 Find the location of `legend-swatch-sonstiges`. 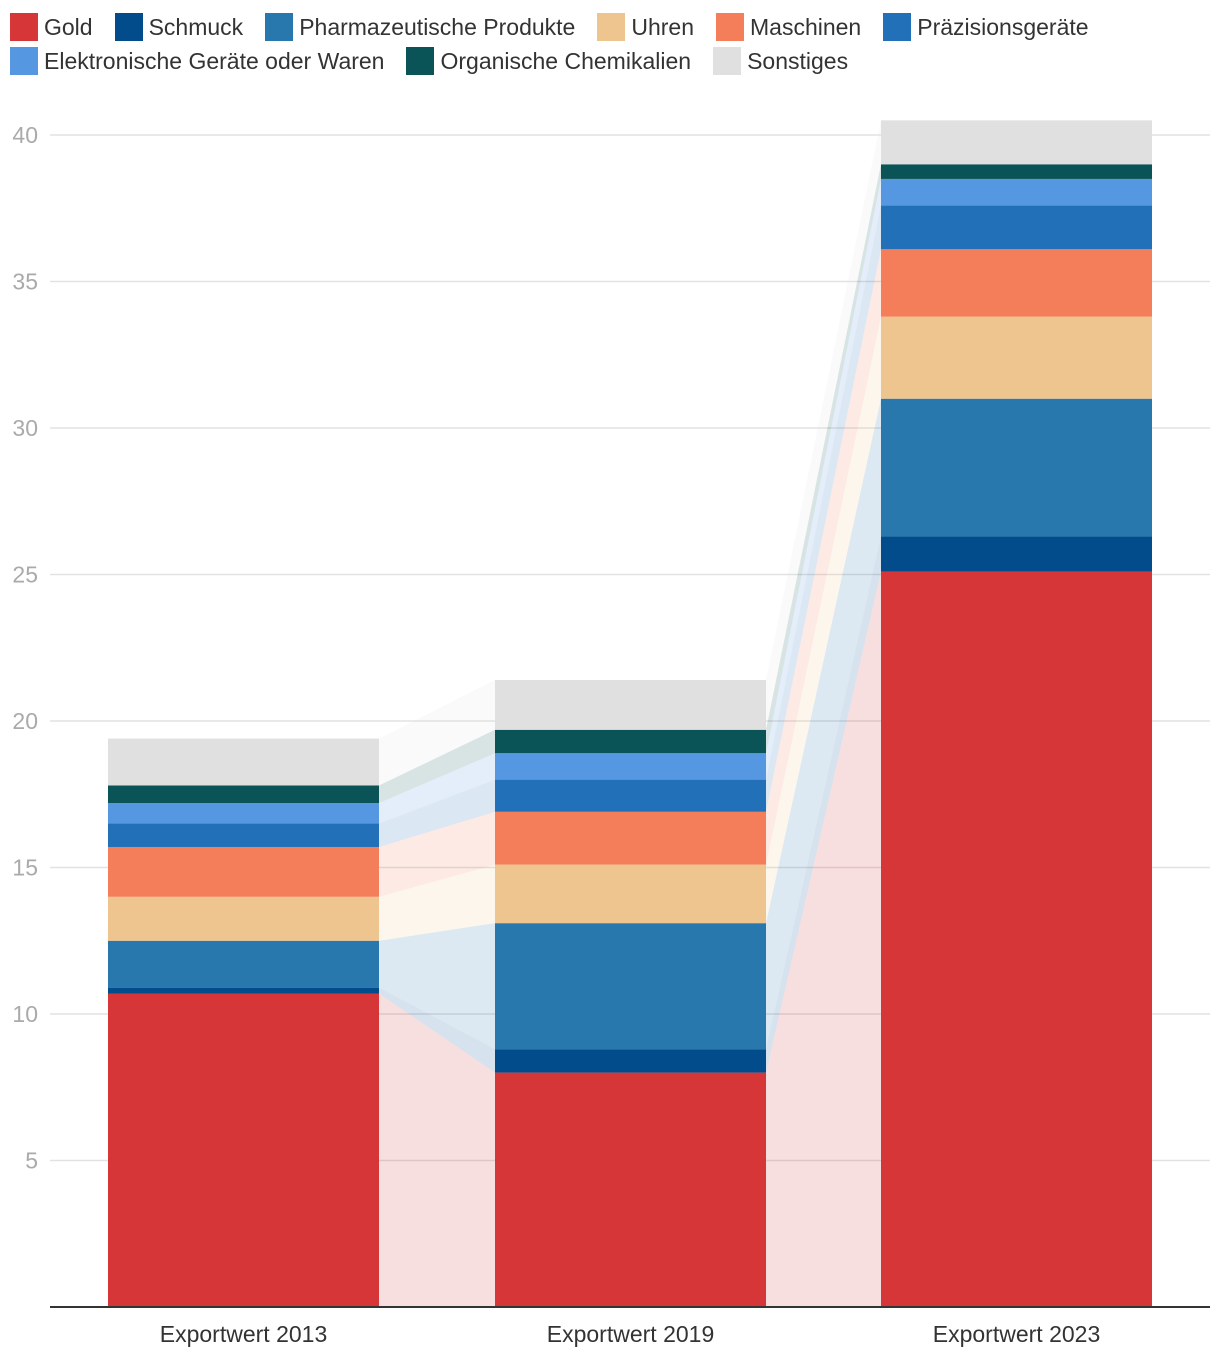

legend-swatch-sonstiges is located at coordinates (727, 61).